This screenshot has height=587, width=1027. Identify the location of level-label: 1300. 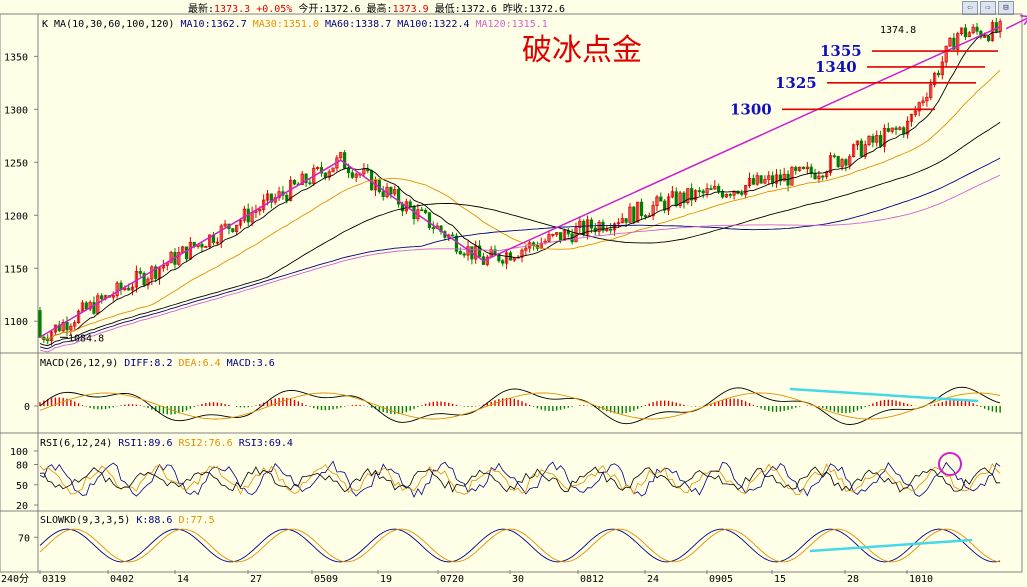
(751, 109).